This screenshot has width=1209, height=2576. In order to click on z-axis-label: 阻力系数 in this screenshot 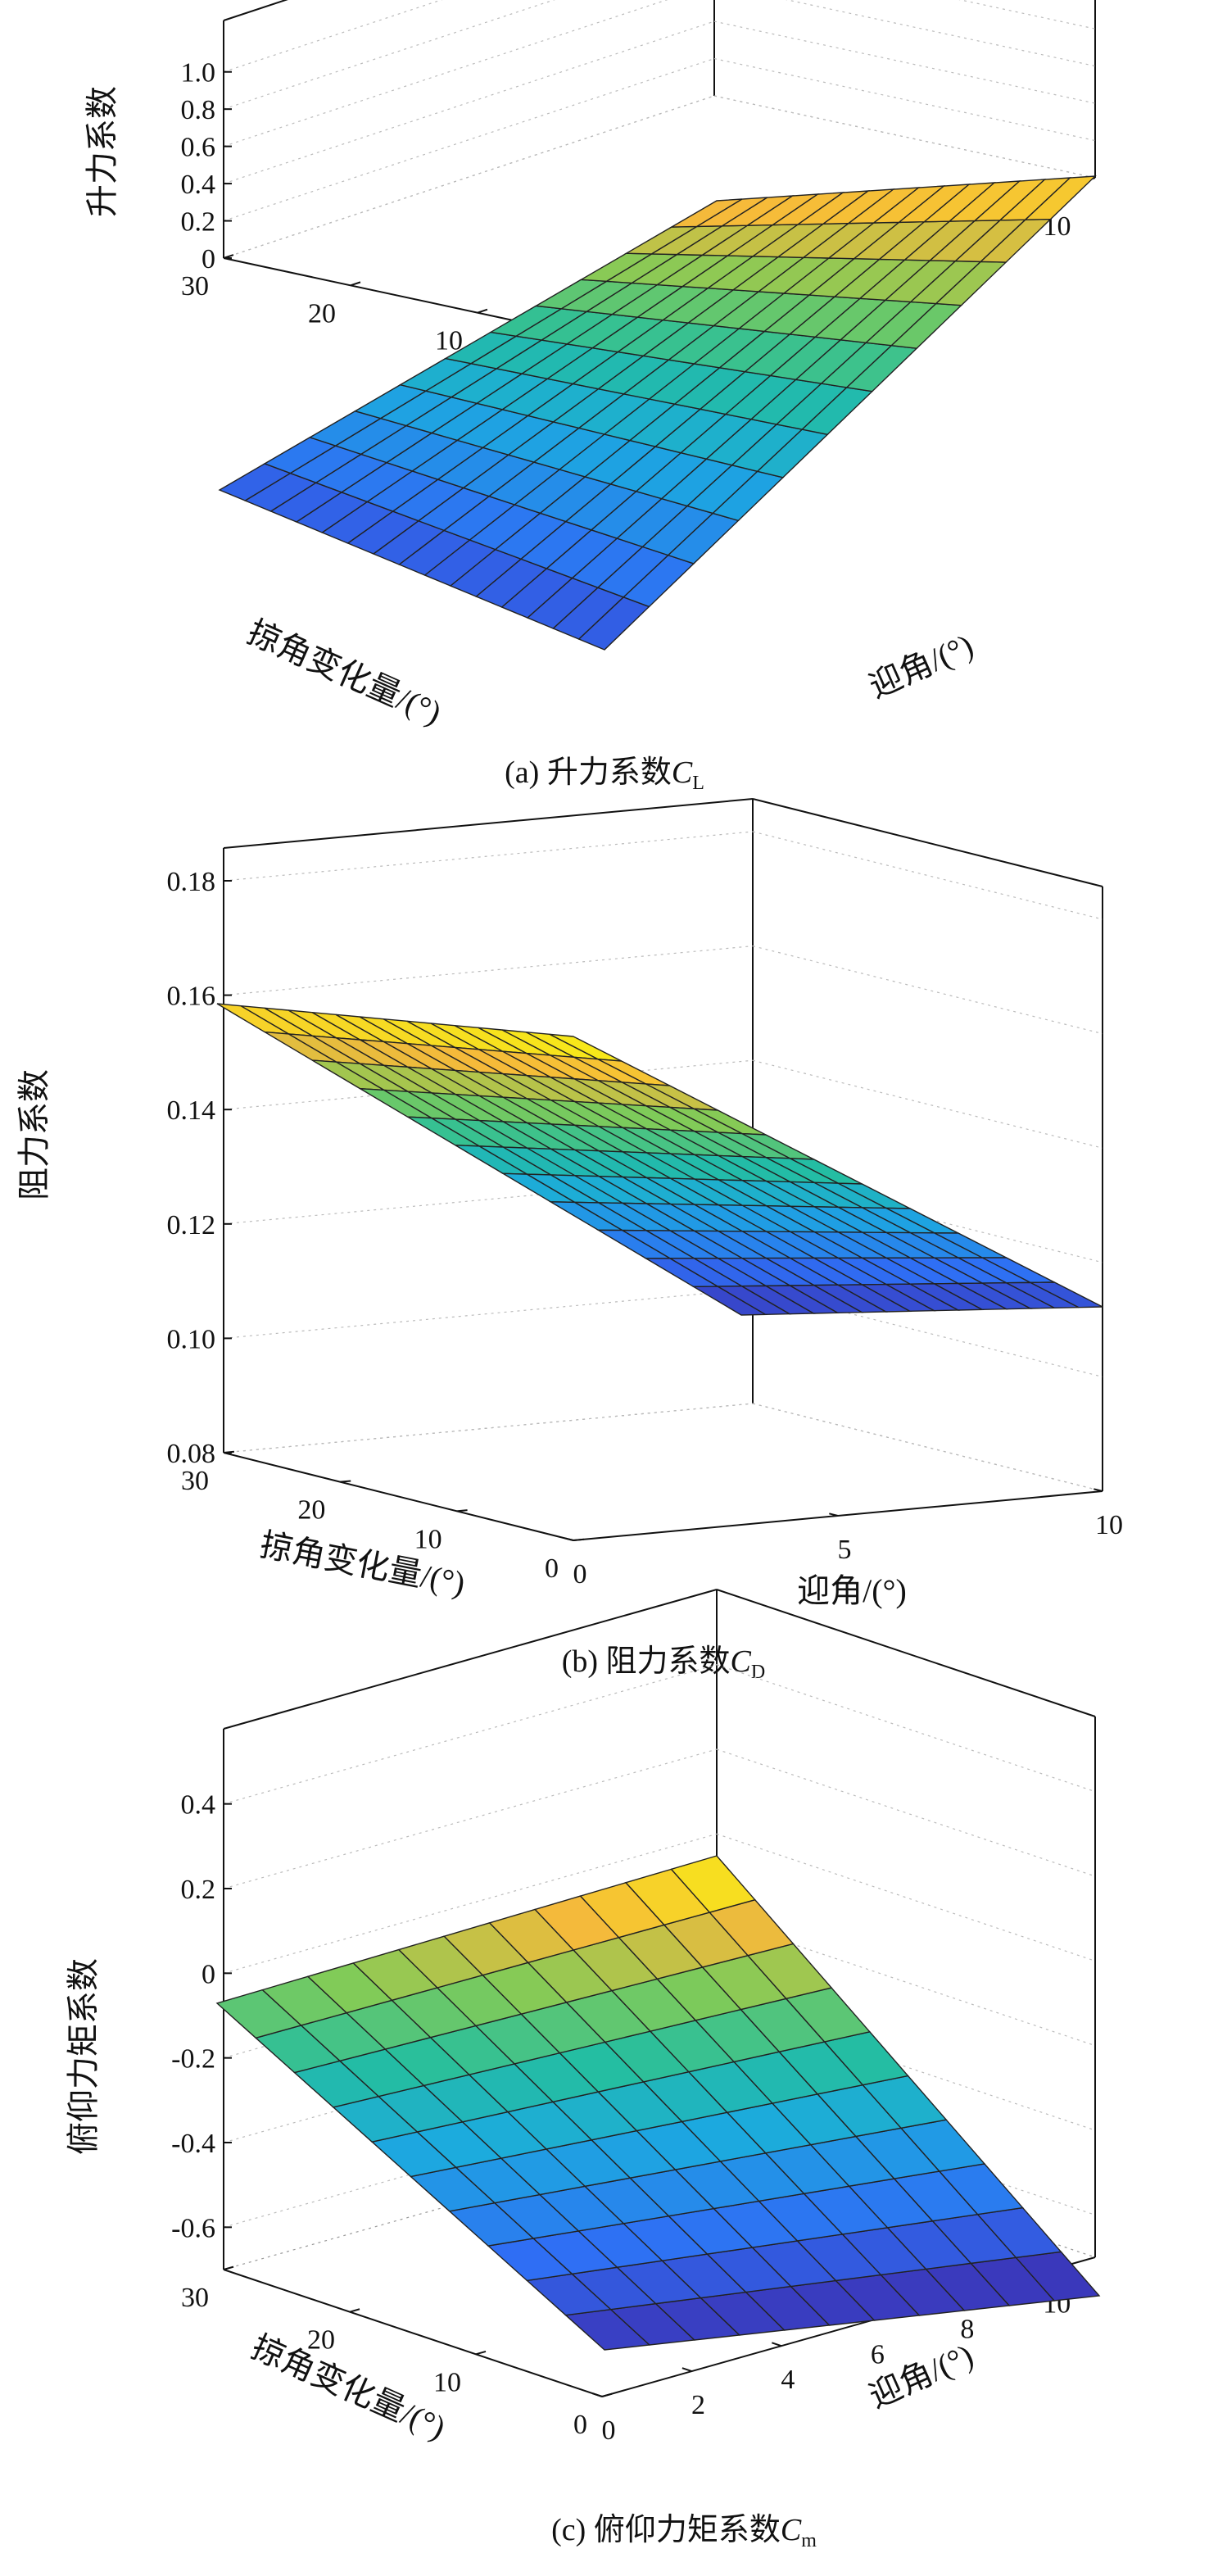, I will do `click(34, 1134)`.